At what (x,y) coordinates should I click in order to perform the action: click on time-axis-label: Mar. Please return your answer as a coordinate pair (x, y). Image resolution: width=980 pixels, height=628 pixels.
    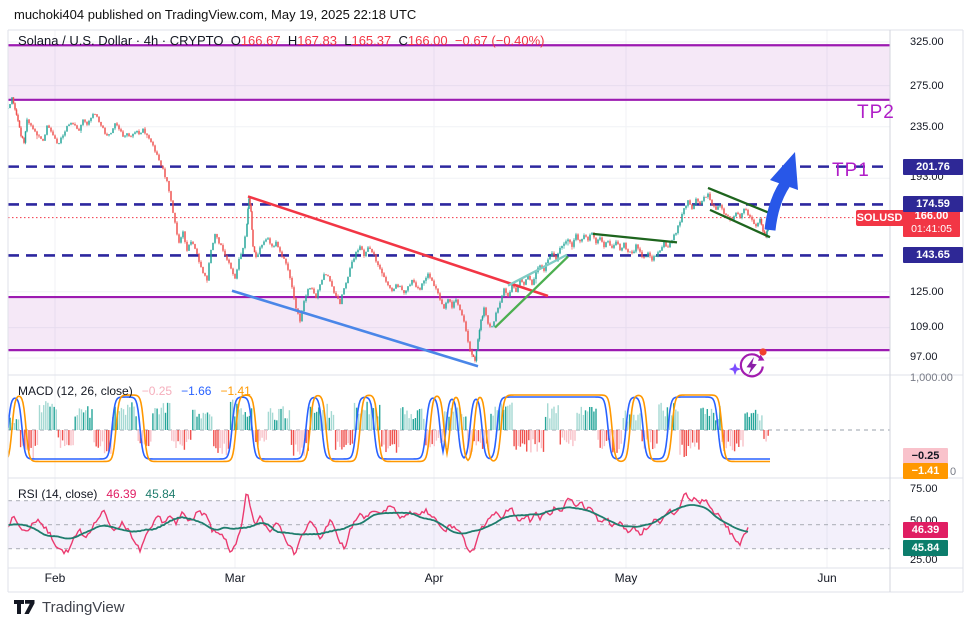
    Looking at the image, I should click on (235, 578).